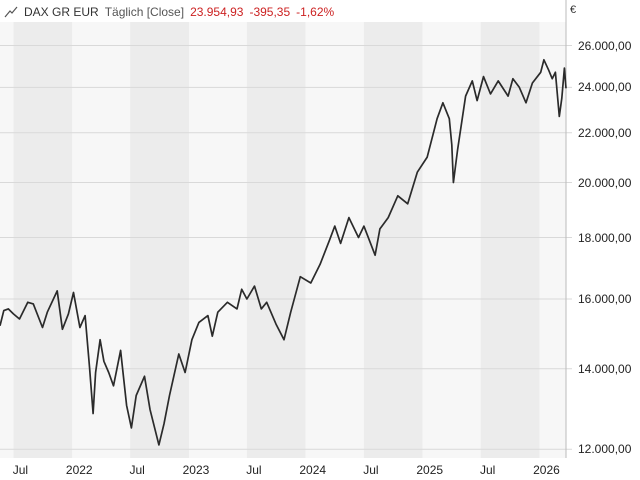  I want to click on x-tick-label: 2025, so click(430, 470).